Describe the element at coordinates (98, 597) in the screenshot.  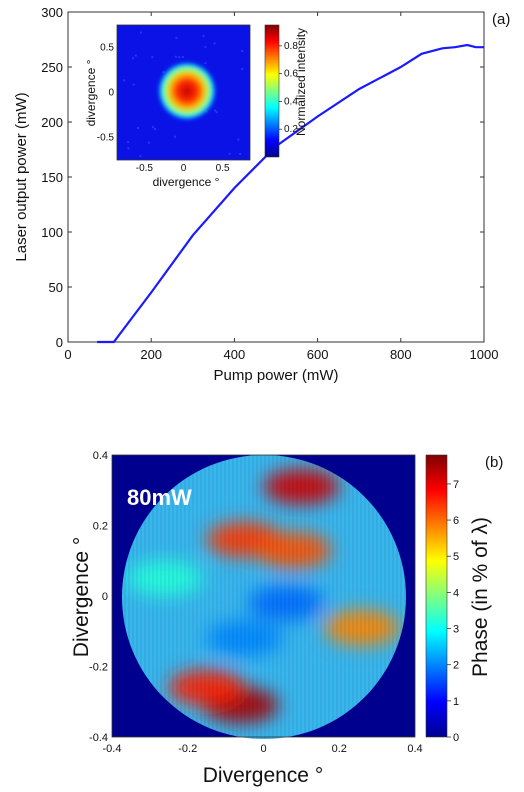
I see `y-ticks-b: 0.4 0.2 0 -0.2 -0.4` at that location.